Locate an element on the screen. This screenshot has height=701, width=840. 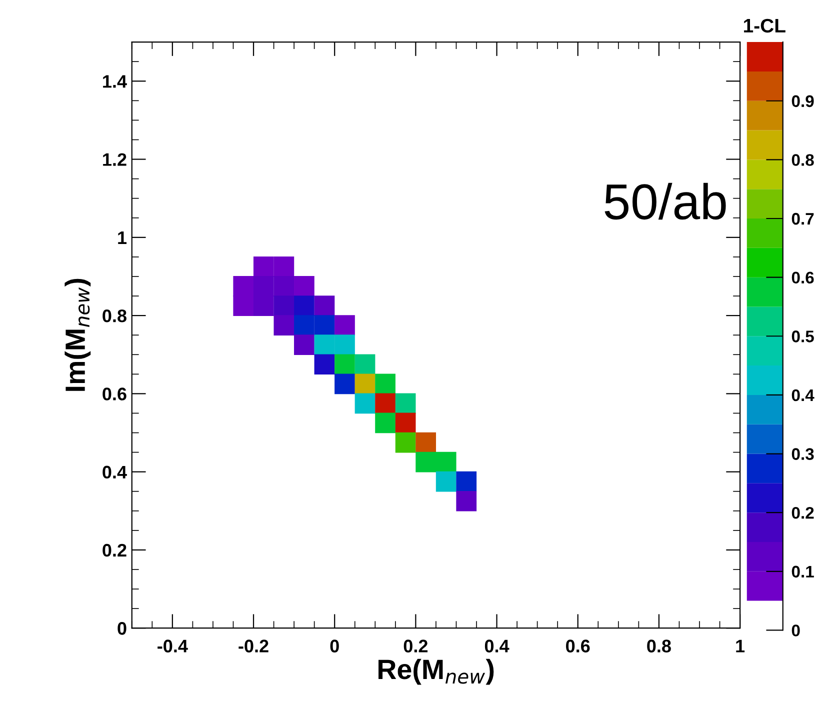
annotation: 50/ab is located at coordinates (665, 201).